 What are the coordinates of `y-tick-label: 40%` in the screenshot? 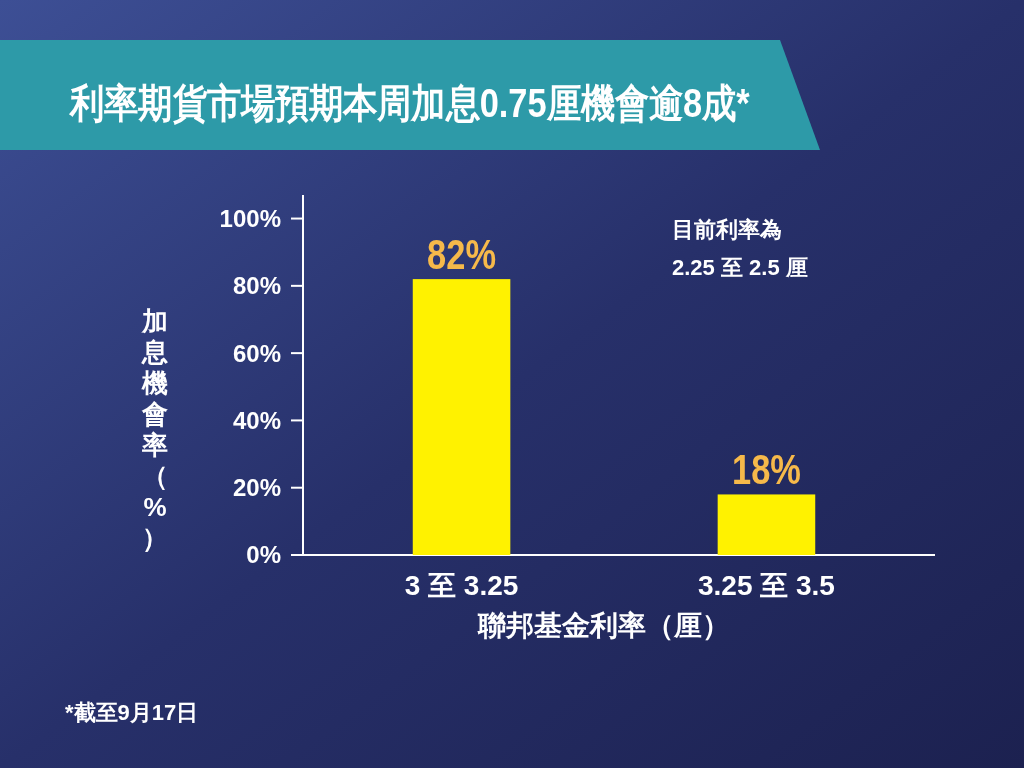 It's located at (256, 420).